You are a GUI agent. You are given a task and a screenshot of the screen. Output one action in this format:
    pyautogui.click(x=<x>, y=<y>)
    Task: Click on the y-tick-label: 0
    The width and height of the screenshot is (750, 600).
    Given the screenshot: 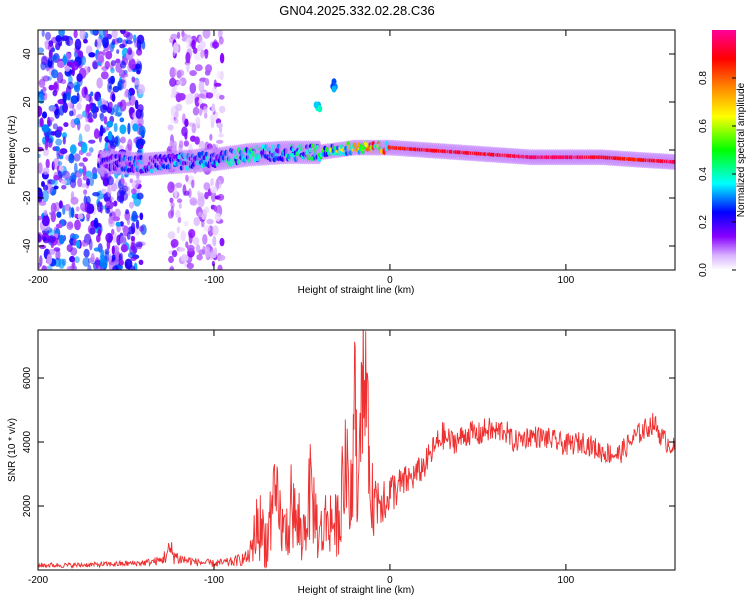 What is the action you would take?
    pyautogui.click(x=27, y=150)
    